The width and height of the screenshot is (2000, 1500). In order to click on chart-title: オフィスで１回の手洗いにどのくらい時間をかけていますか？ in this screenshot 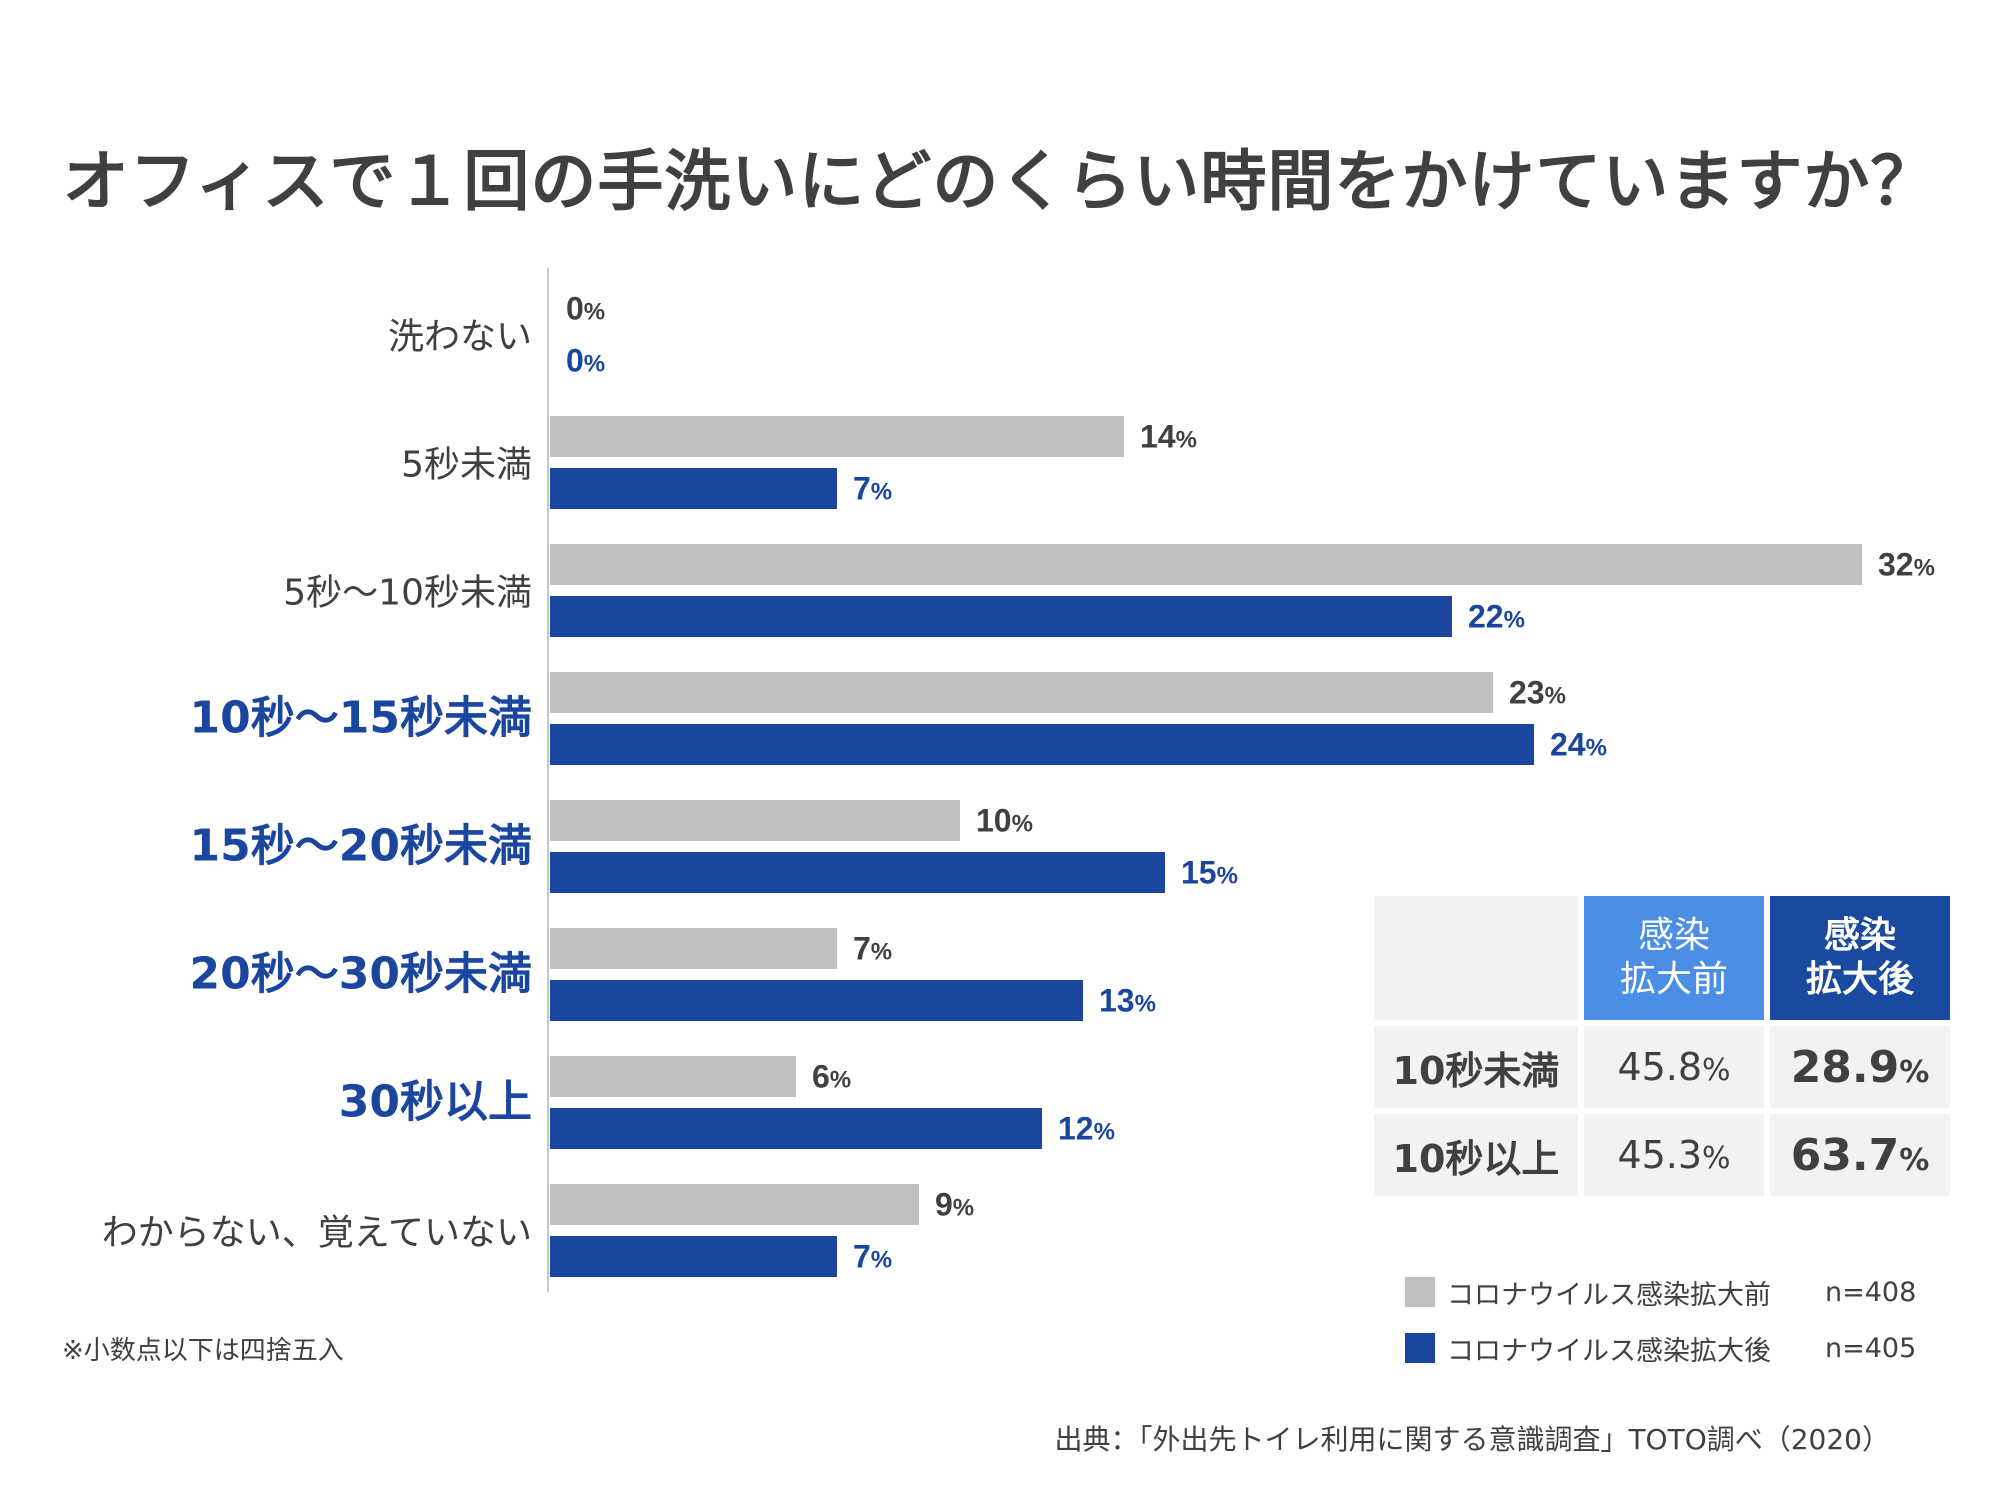, I will do `click(1000, 181)`.